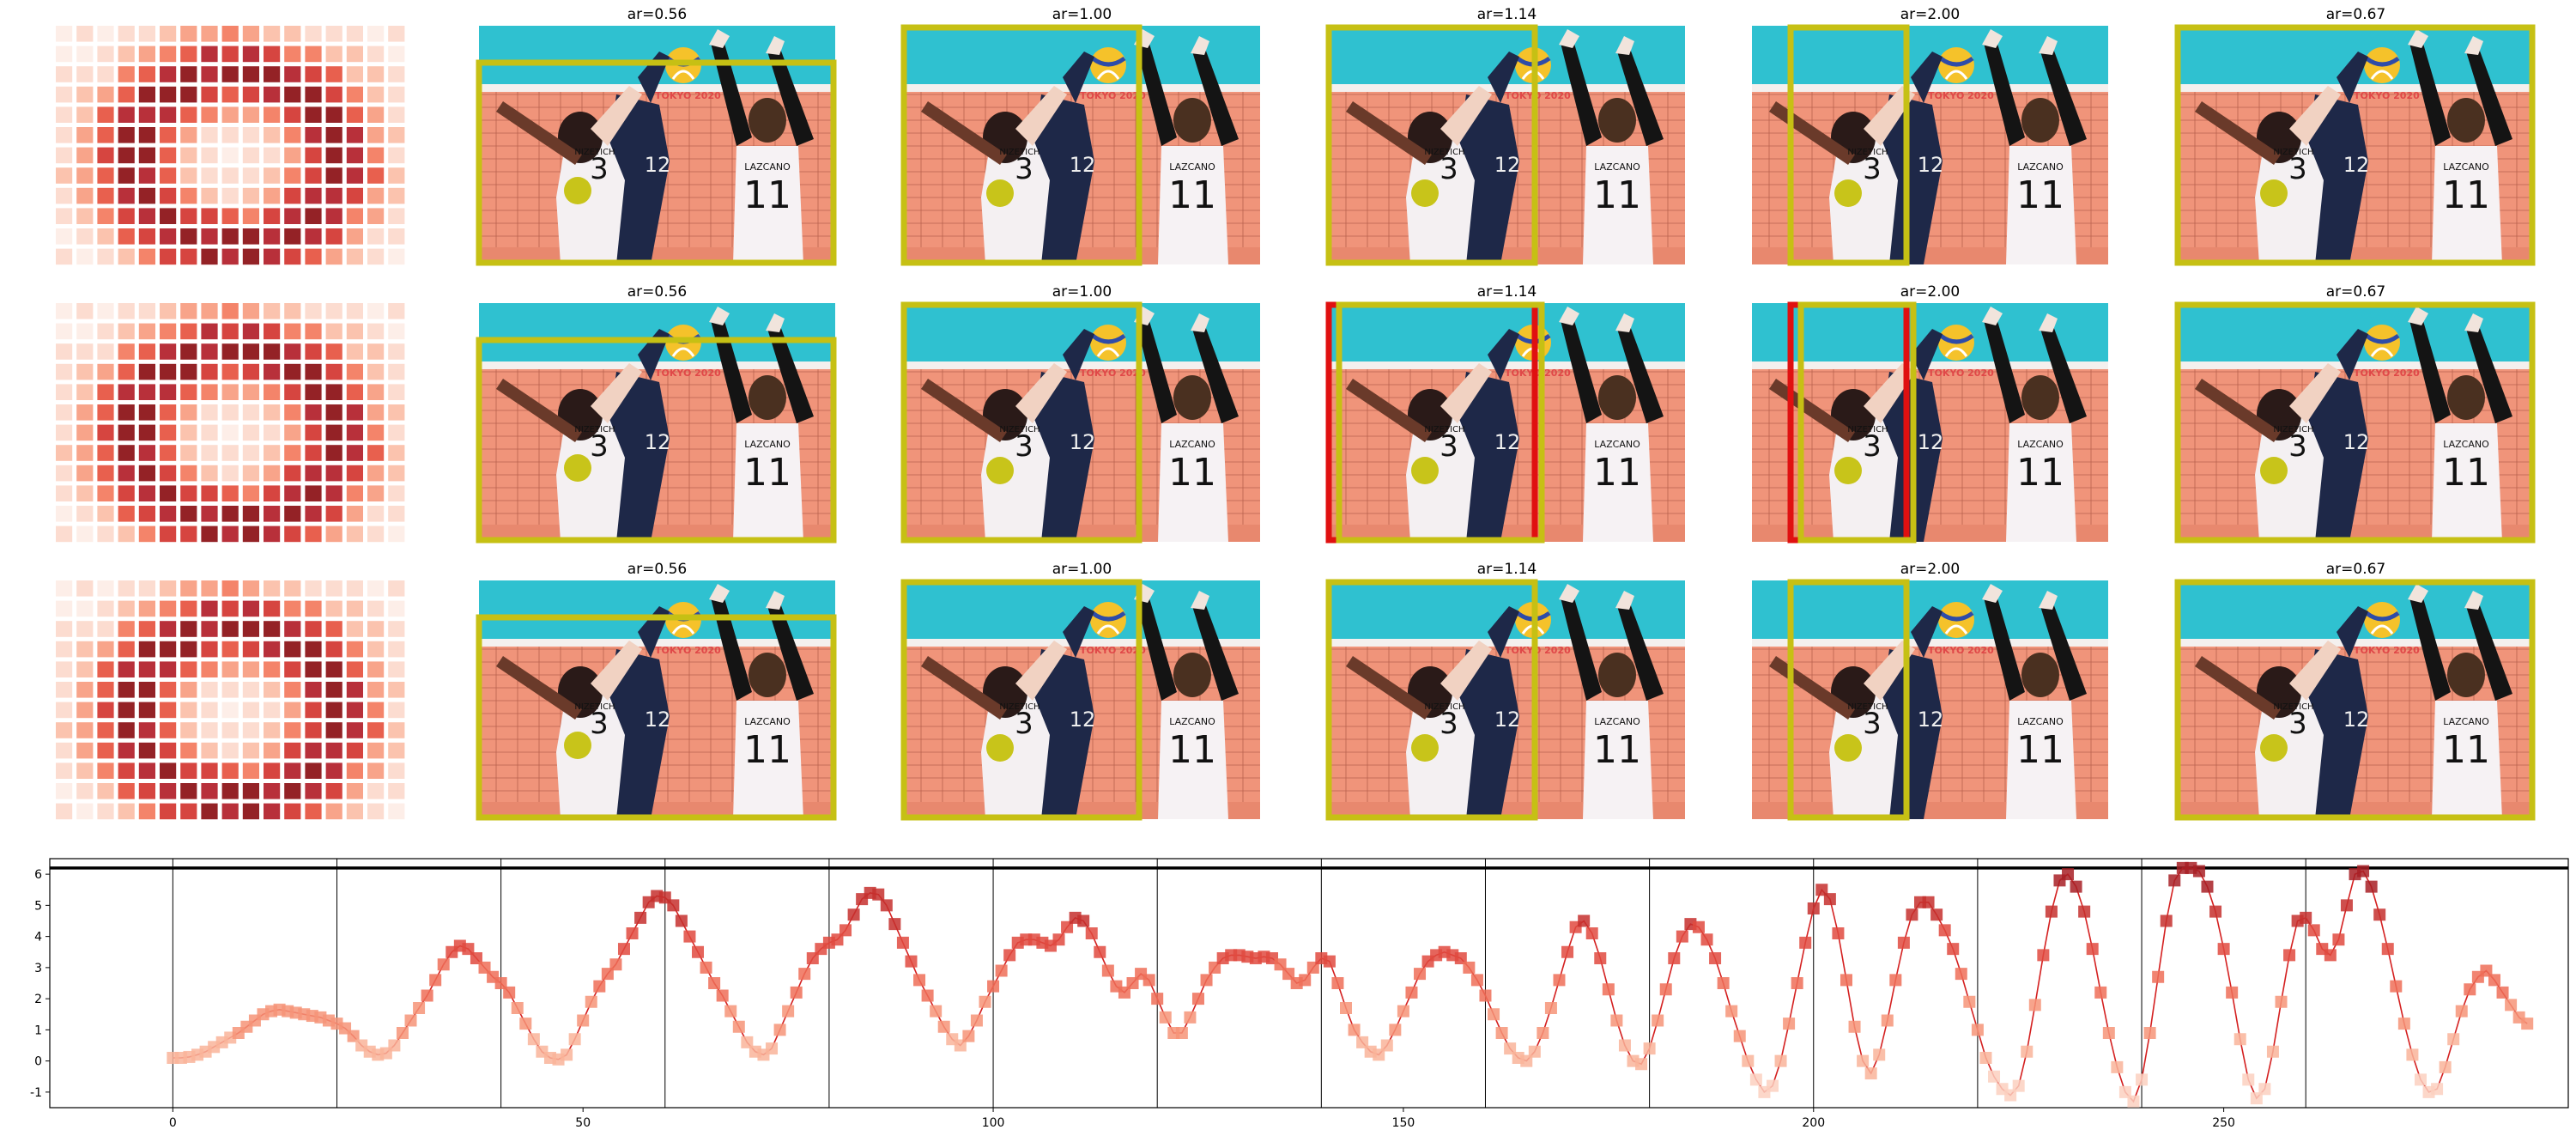 The image size is (2576, 1136). What do you see at coordinates (1617, 195) in the screenshot?
I see `jersey-number-right: 11` at bounding box center [1617, 195].